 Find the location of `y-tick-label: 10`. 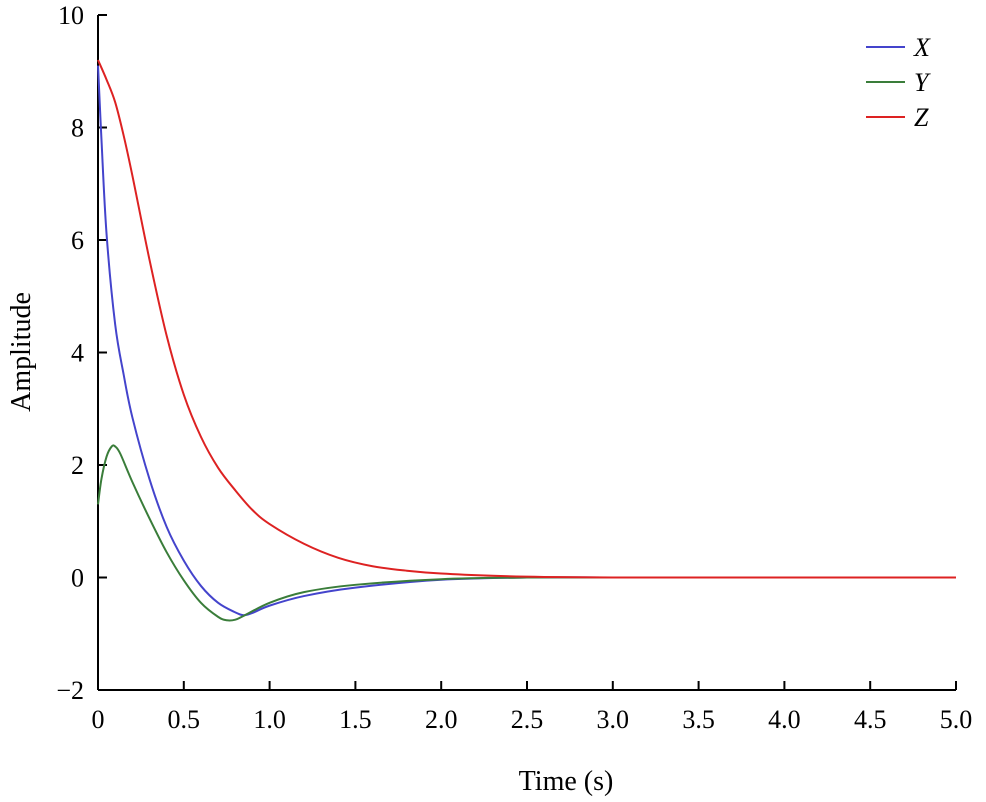

y-tick-label: 10 is located at coordinates (71, 15).